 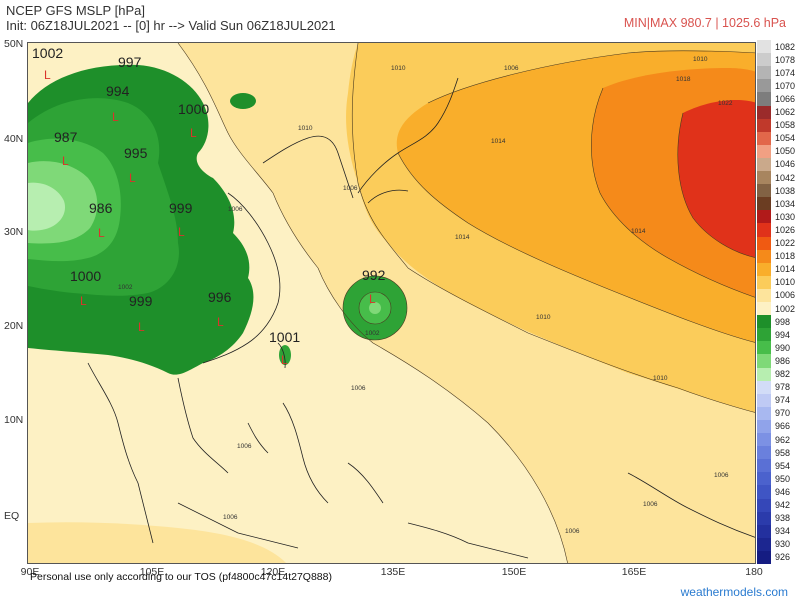 What do you see at coordinates (785, 59) in the screenshot?
I see `legend-label: 1078` at bounding box center [785, 59].